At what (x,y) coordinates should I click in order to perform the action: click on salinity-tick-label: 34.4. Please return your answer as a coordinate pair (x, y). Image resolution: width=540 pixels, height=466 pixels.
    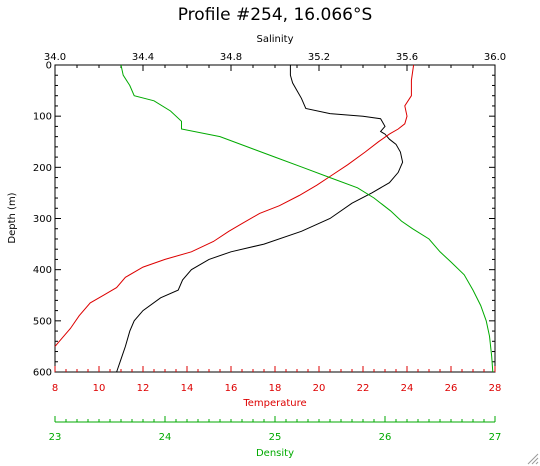
    Looking at the image, I should click on (143, 57).